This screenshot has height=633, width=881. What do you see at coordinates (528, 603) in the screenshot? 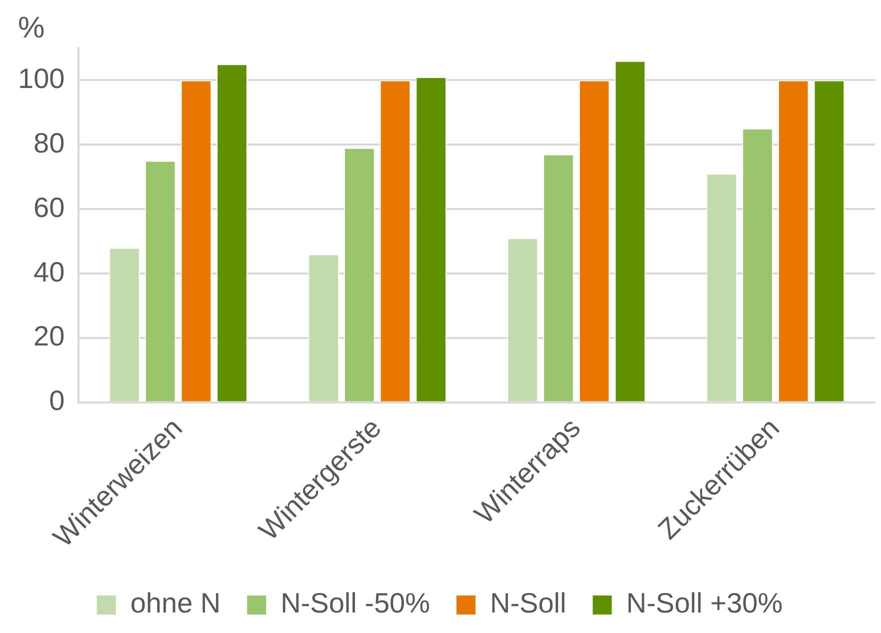
I see `legend-label: N-Soll` at bounding box center [528, 603].